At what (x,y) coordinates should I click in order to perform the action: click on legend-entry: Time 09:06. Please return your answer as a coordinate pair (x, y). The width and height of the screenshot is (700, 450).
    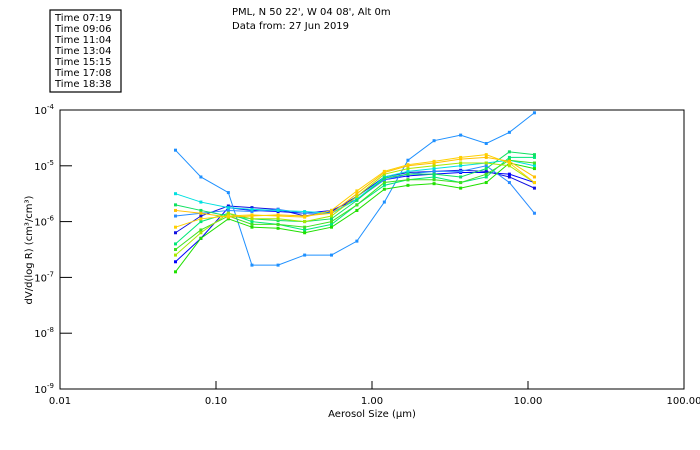
    Looking at the image, I should click on (82, 29).